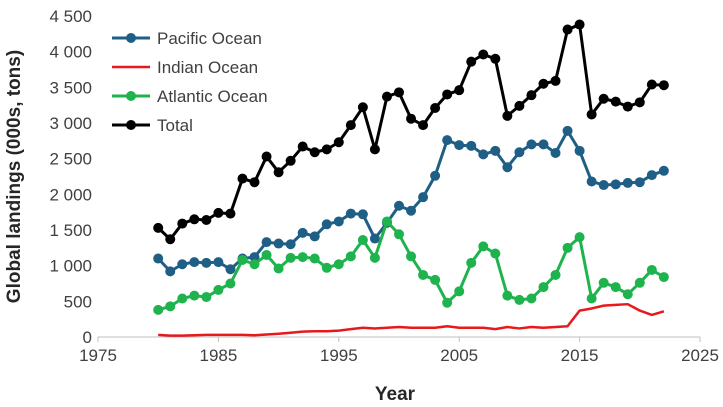 The image size is (723, 407). Describe the element at coordinates (187, 38) in the screenshot. I see `legend-item: Pacific Ocean` at that location.